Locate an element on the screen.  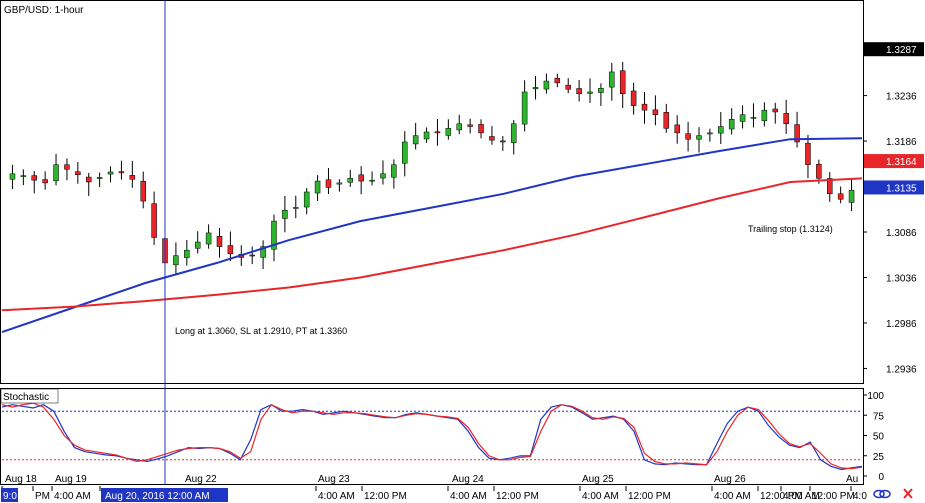
date-label: Aug 22 is located at coordinates (201, 479).